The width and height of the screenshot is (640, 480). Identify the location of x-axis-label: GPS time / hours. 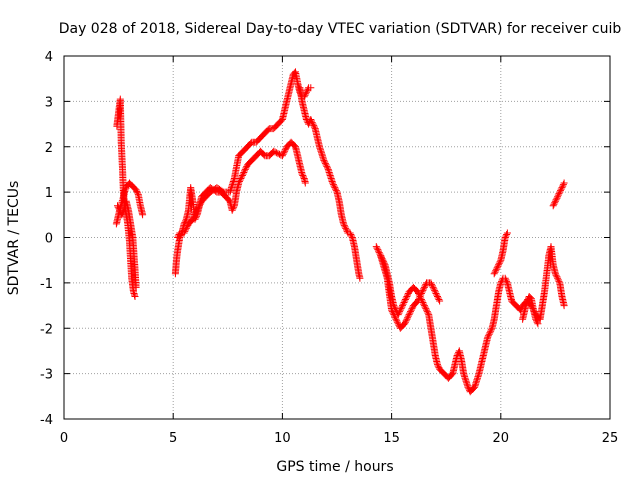
(334, 467).